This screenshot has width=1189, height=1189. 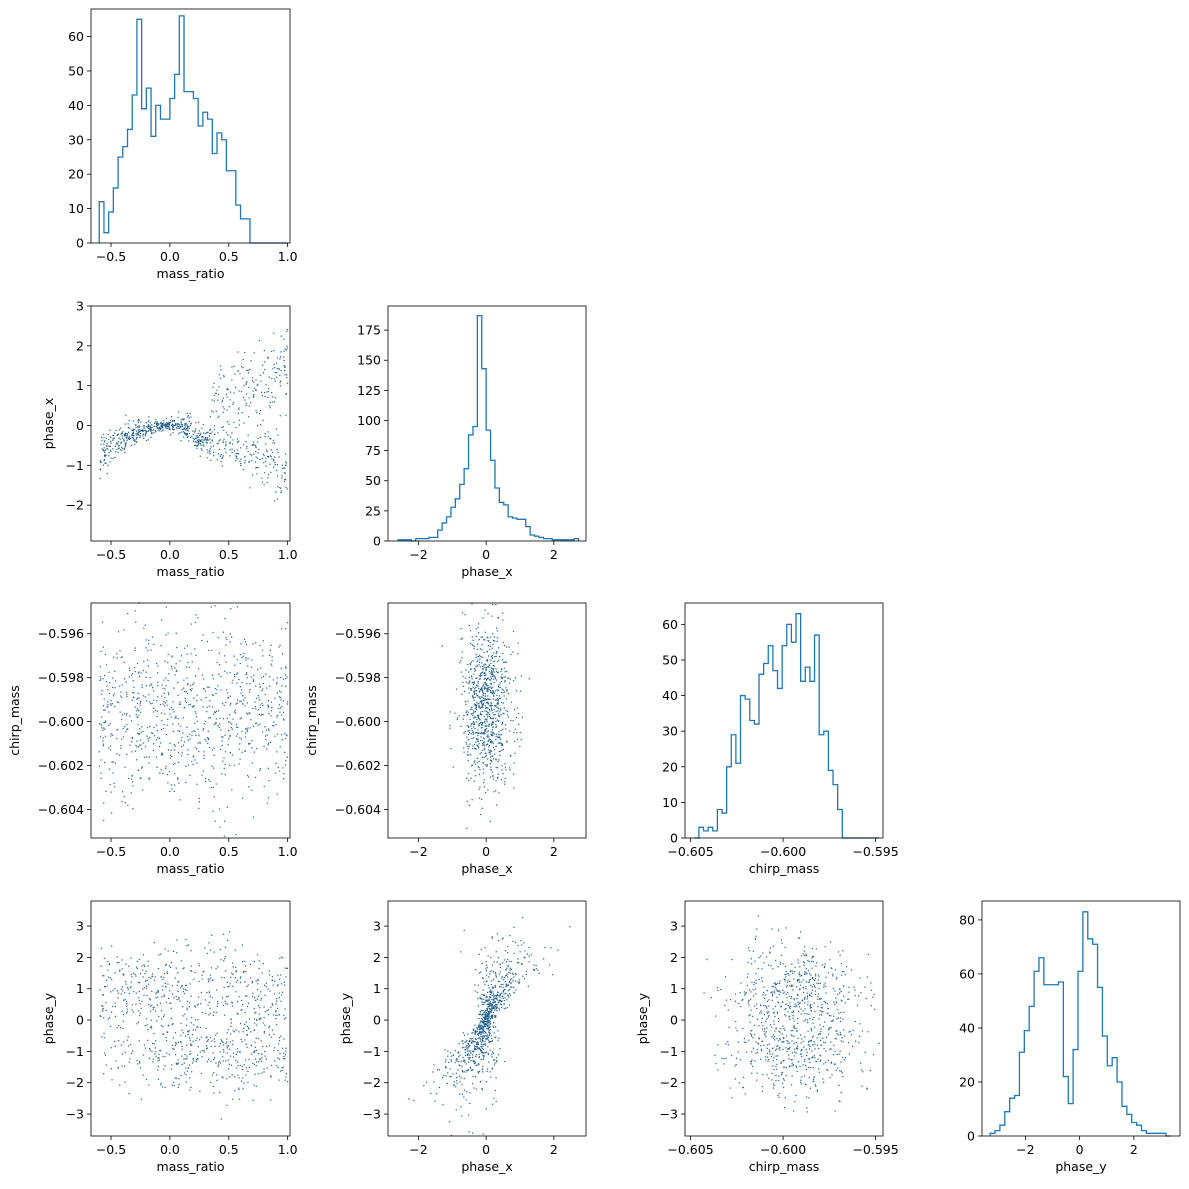 I want to click on x-axis-label: phase_x, so click(x=486, y=571).